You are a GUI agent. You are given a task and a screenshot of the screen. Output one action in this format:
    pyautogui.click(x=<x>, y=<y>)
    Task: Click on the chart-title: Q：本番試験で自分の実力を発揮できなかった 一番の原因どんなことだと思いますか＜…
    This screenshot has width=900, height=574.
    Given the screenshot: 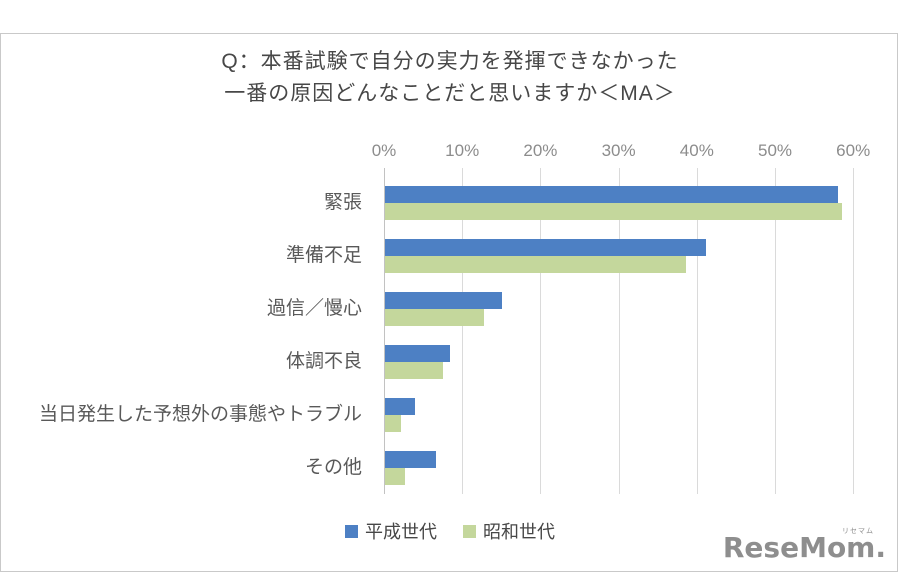 What is the action you would take?
    pyautogui.click(x=450, y=78)
    